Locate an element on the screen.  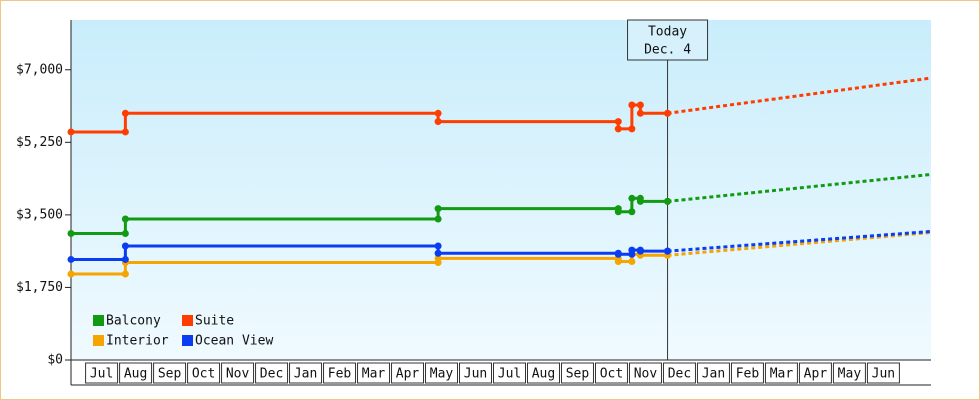
today-label: Today is located at coordinates (667, 32).